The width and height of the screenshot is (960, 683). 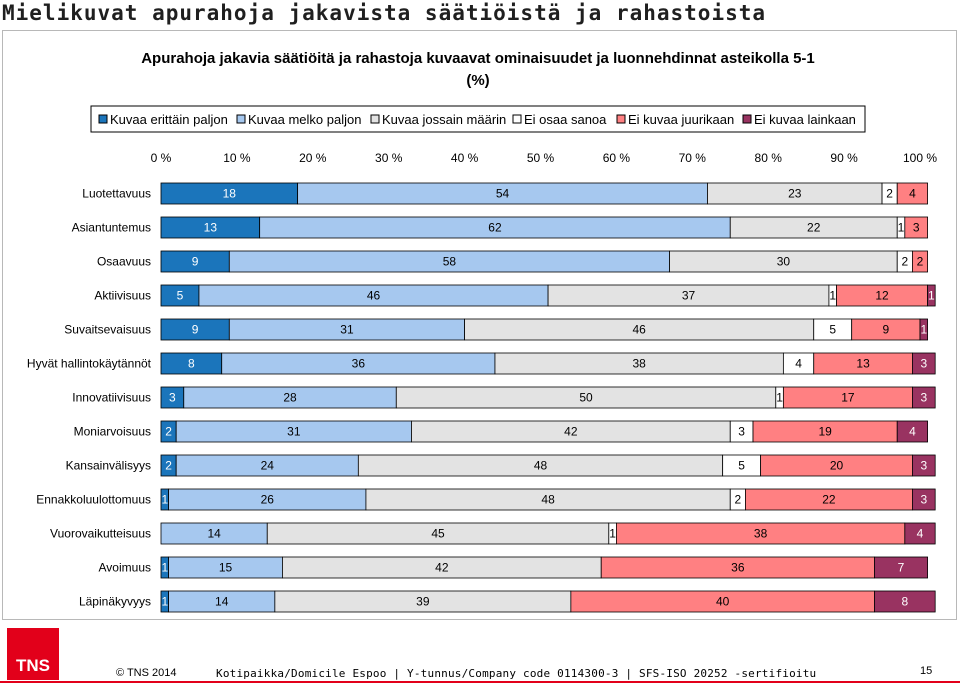 What do you see at coordinates (795, 194) in the screenshot?
I see `data-label: 23` at bounding box center [795, 194].